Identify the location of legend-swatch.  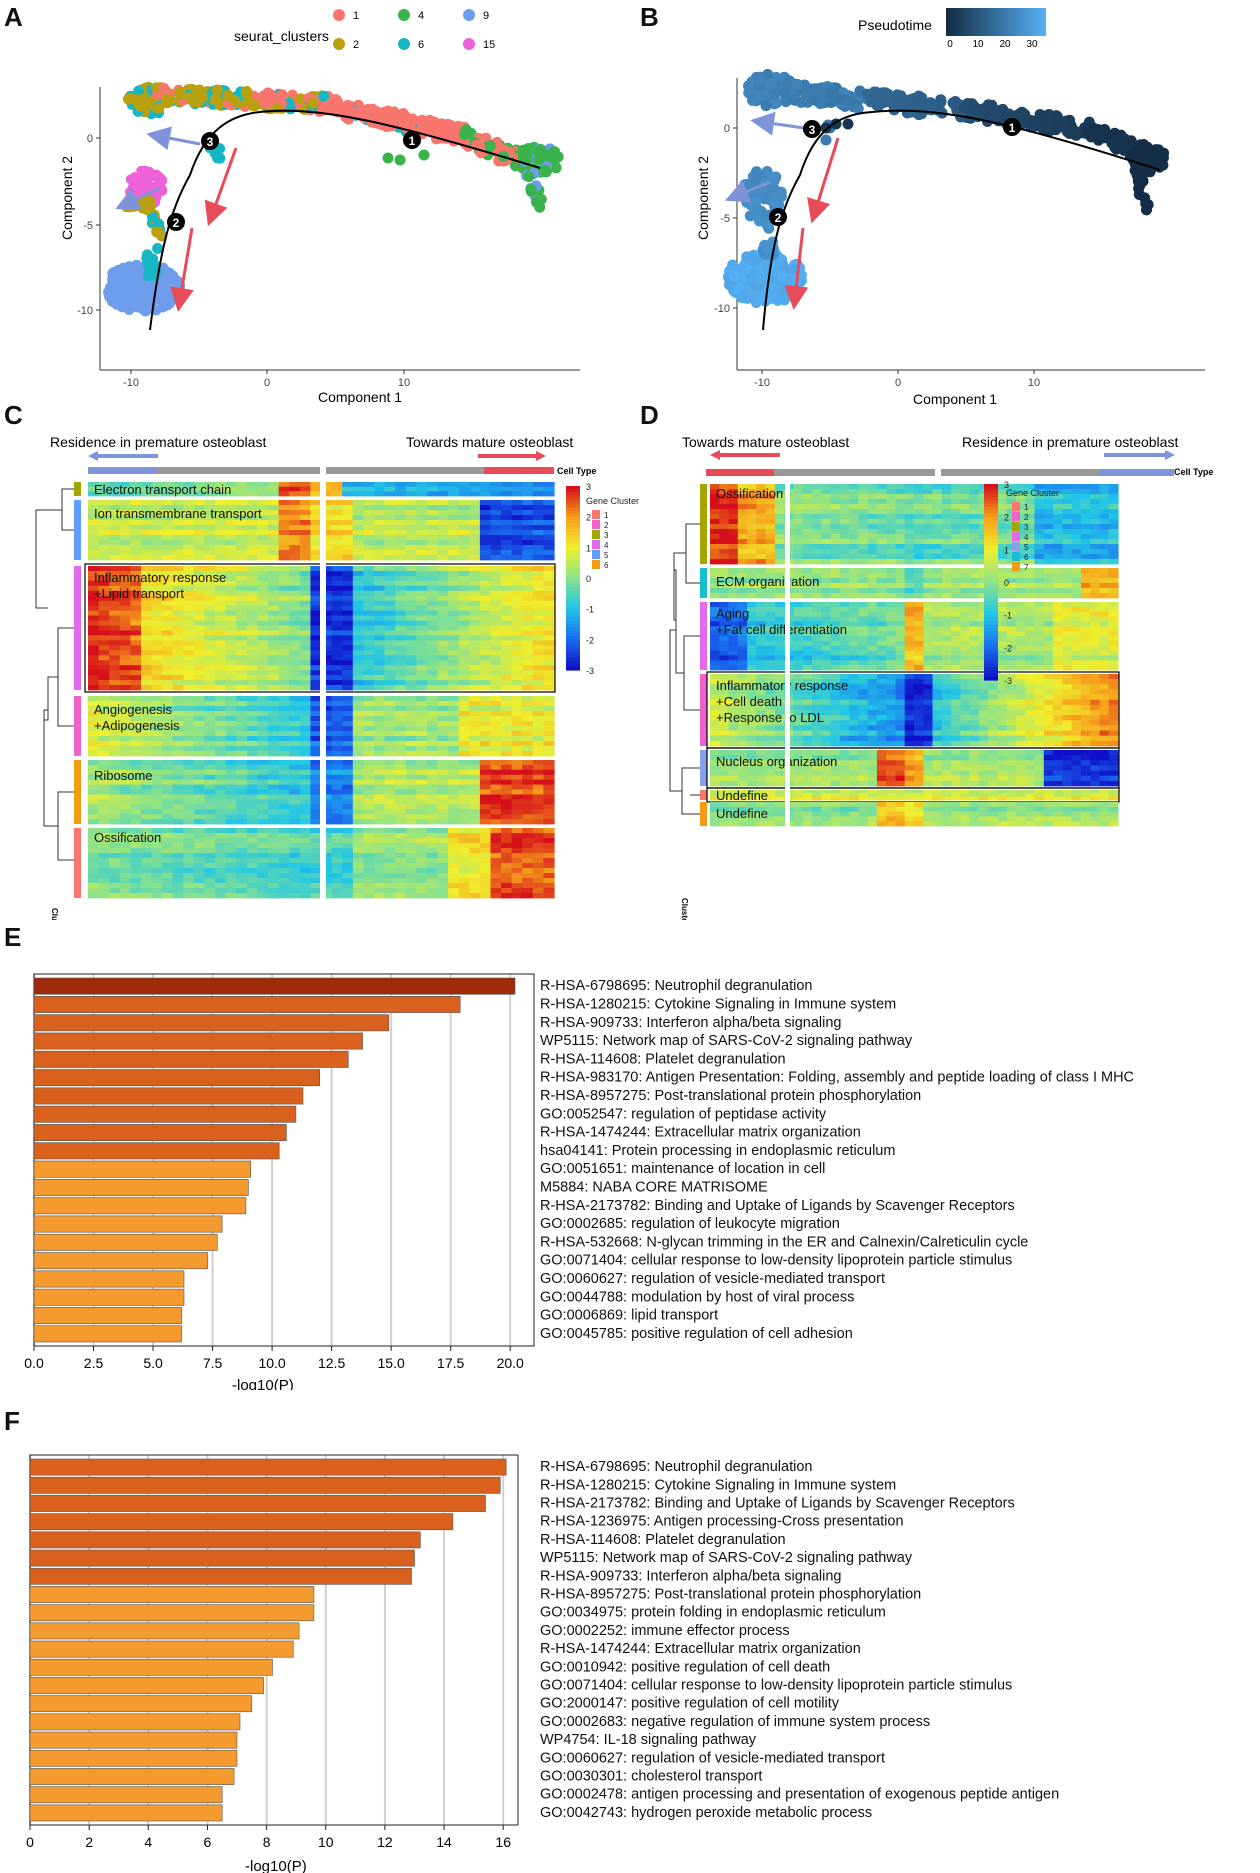
(469, 15).